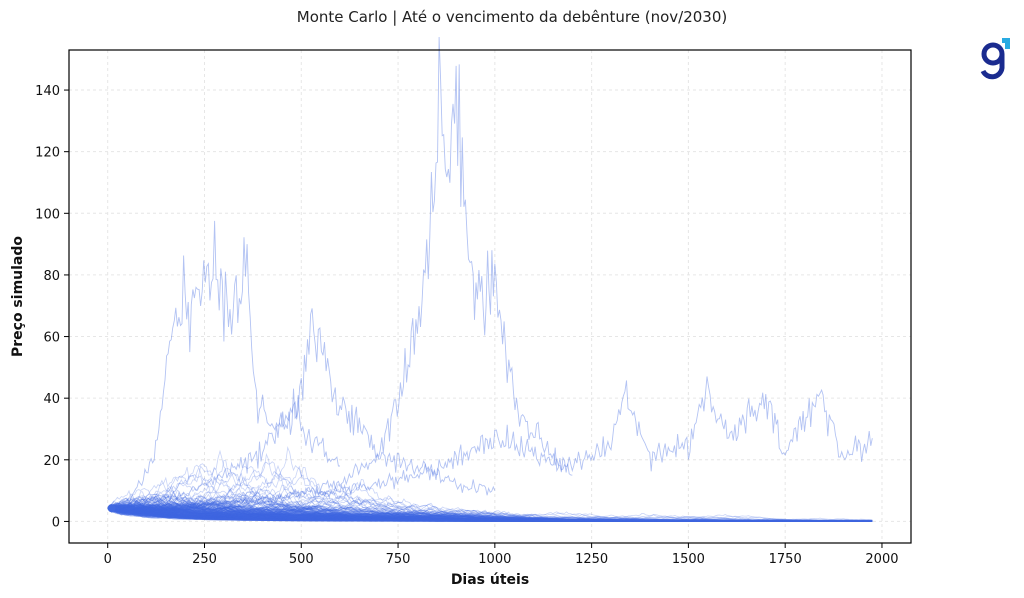 The width and height of the screenshot is (1024, 598). I want to click on brand-logo-icon, so click(995, 59).